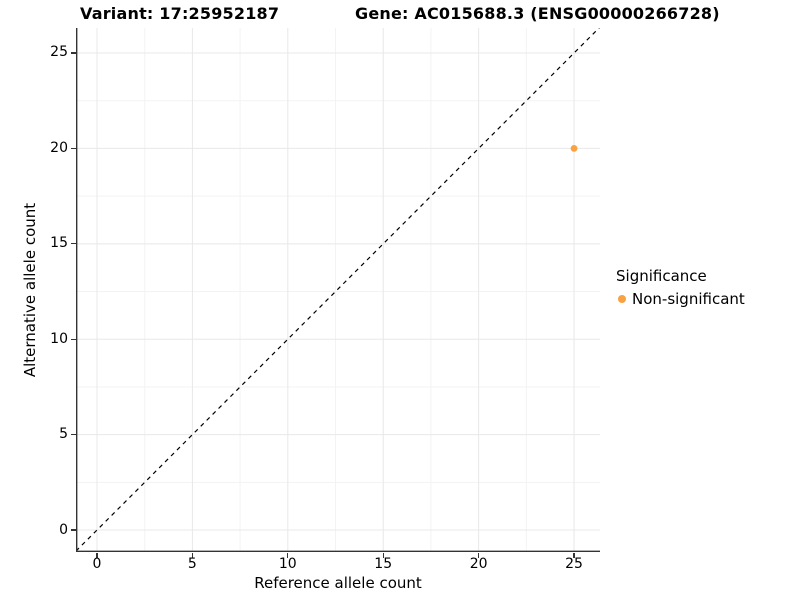 The width and height of the screenshot is (800, 600). I want to click on x-tick-label: 10, so click(287, 564).